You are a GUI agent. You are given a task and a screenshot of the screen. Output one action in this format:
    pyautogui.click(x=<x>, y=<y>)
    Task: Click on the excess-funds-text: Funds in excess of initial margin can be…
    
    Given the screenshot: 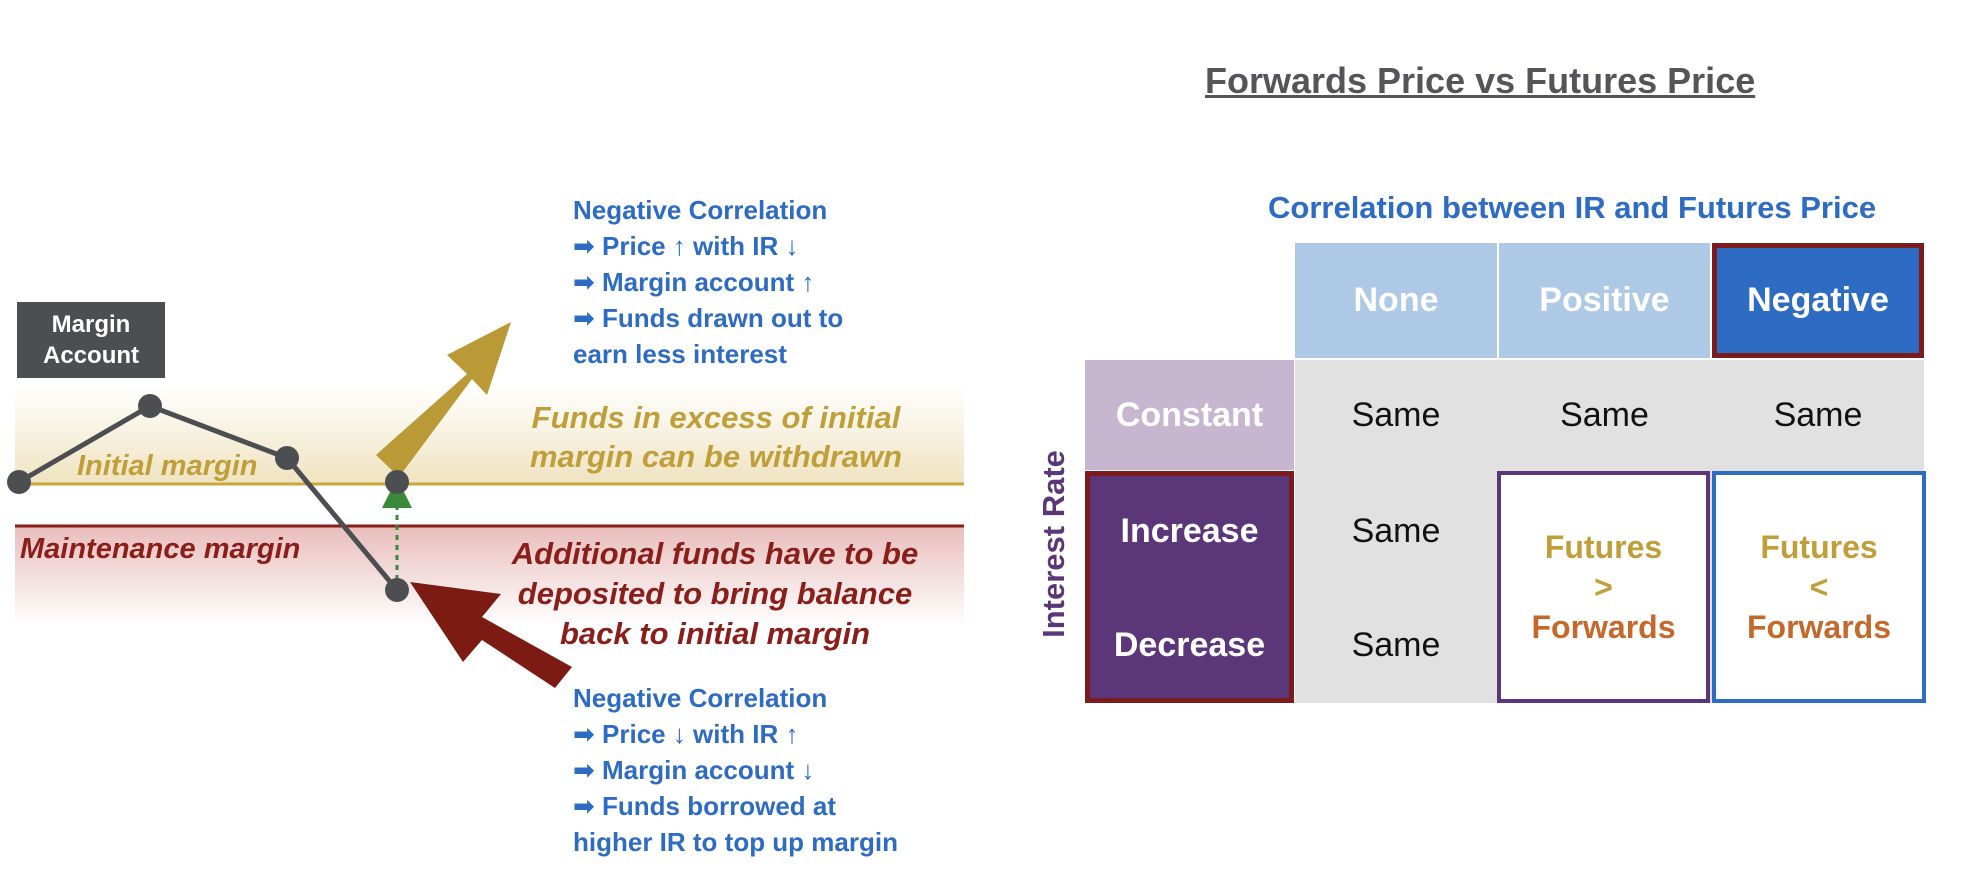 What is the action you would take?
    pyautogui.click(x=716, y=437)
    